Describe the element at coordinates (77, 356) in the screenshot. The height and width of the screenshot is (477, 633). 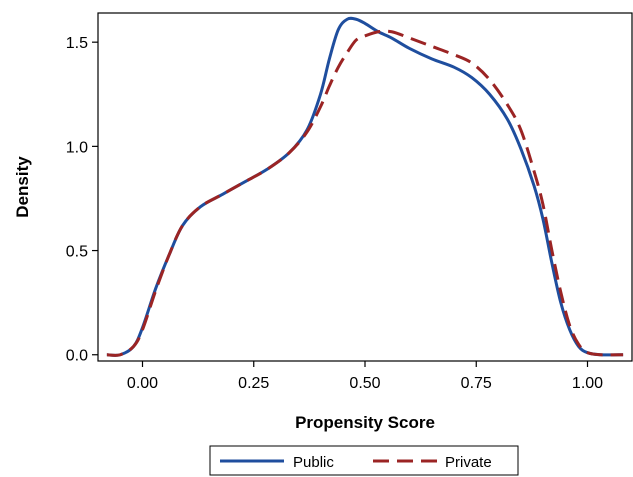
I see `y-tick-label: 0.0` at that location.